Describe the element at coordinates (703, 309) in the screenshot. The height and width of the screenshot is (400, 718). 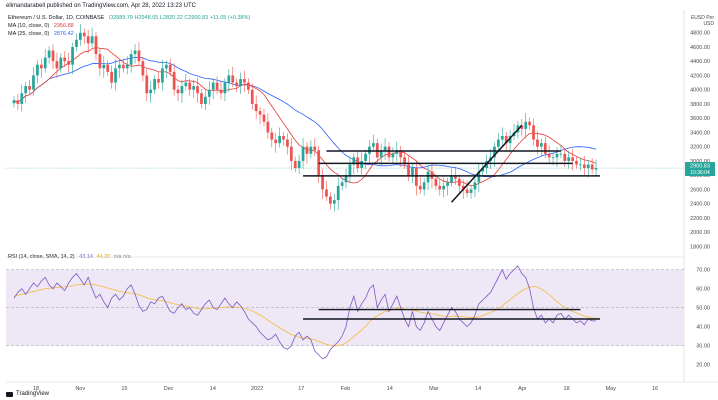
I see `rsi-tick-label: 50.00` at that location.